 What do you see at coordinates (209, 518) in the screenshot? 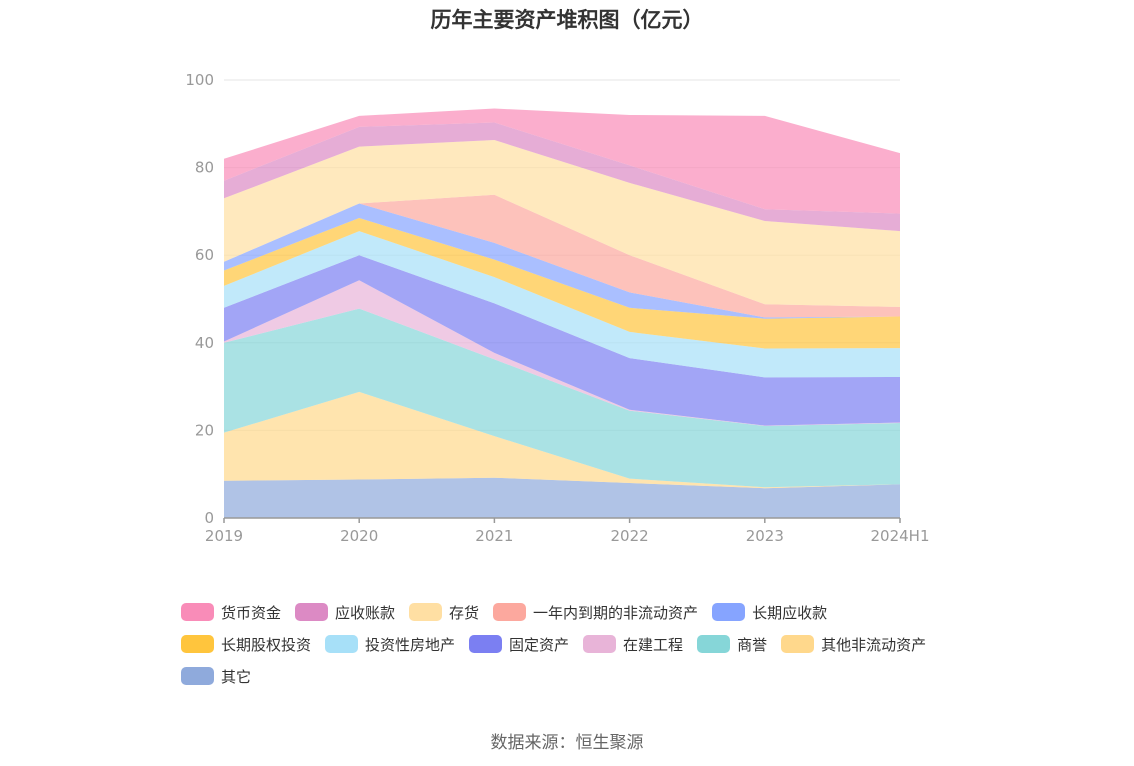
I see `y-tick-label: 0` at bounding box center [209, 518].